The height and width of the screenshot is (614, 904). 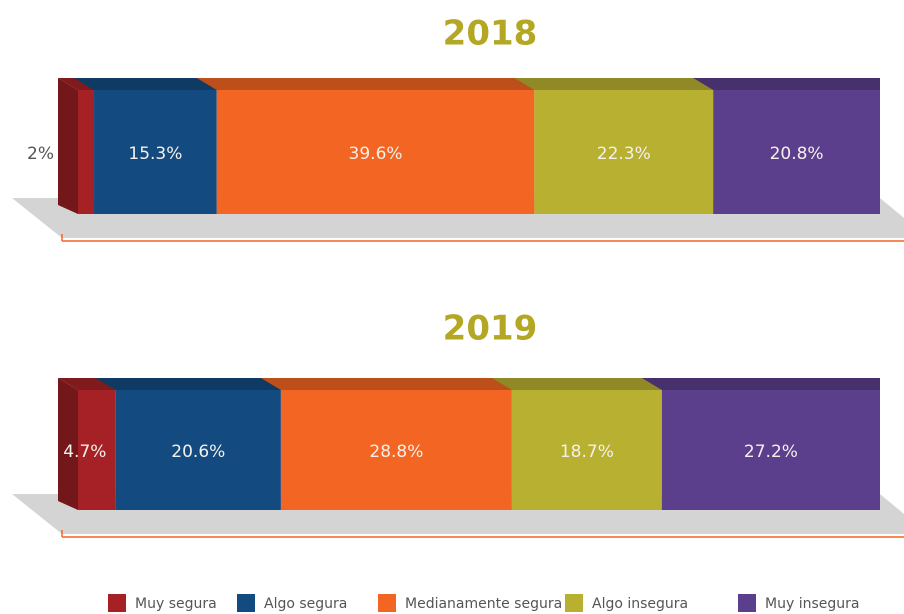 What do you see at coordinates (483, 604) in the screenshot?
I see `legend-label: Medianamente segura` at bounding box center [483, 604].